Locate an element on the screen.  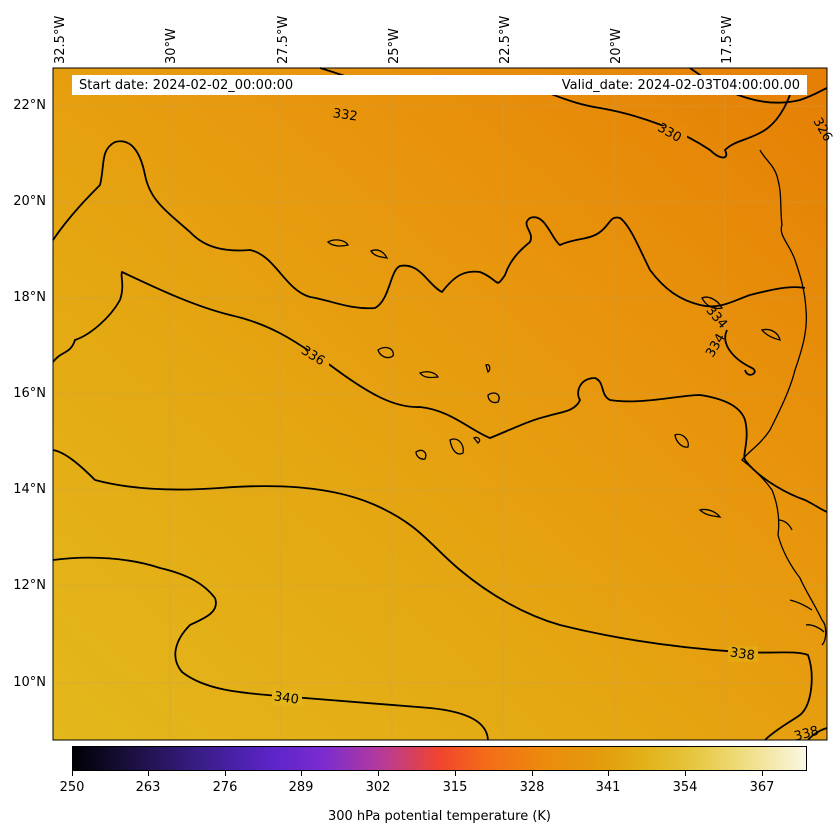
lat-tick-label: 10°N is located at coordinates (29, 682).